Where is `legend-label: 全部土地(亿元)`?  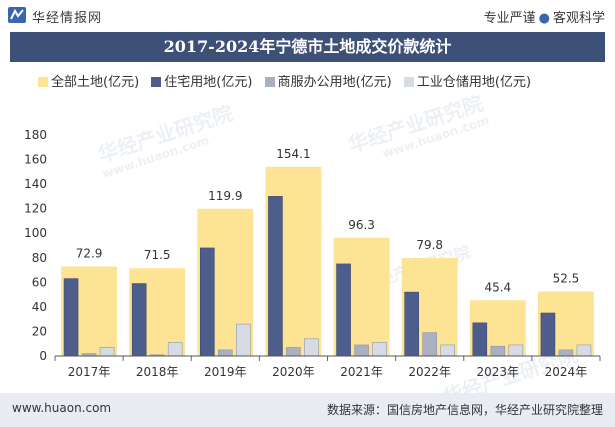 legend-label: 全部土地(亿元) is located at coordinates (95, 82).